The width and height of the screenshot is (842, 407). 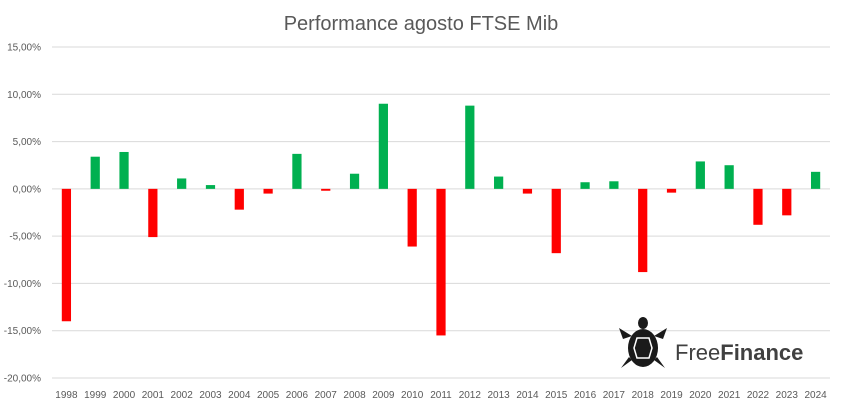 I want to click on x-tick-label: 2013, so click(x=499, y=395).